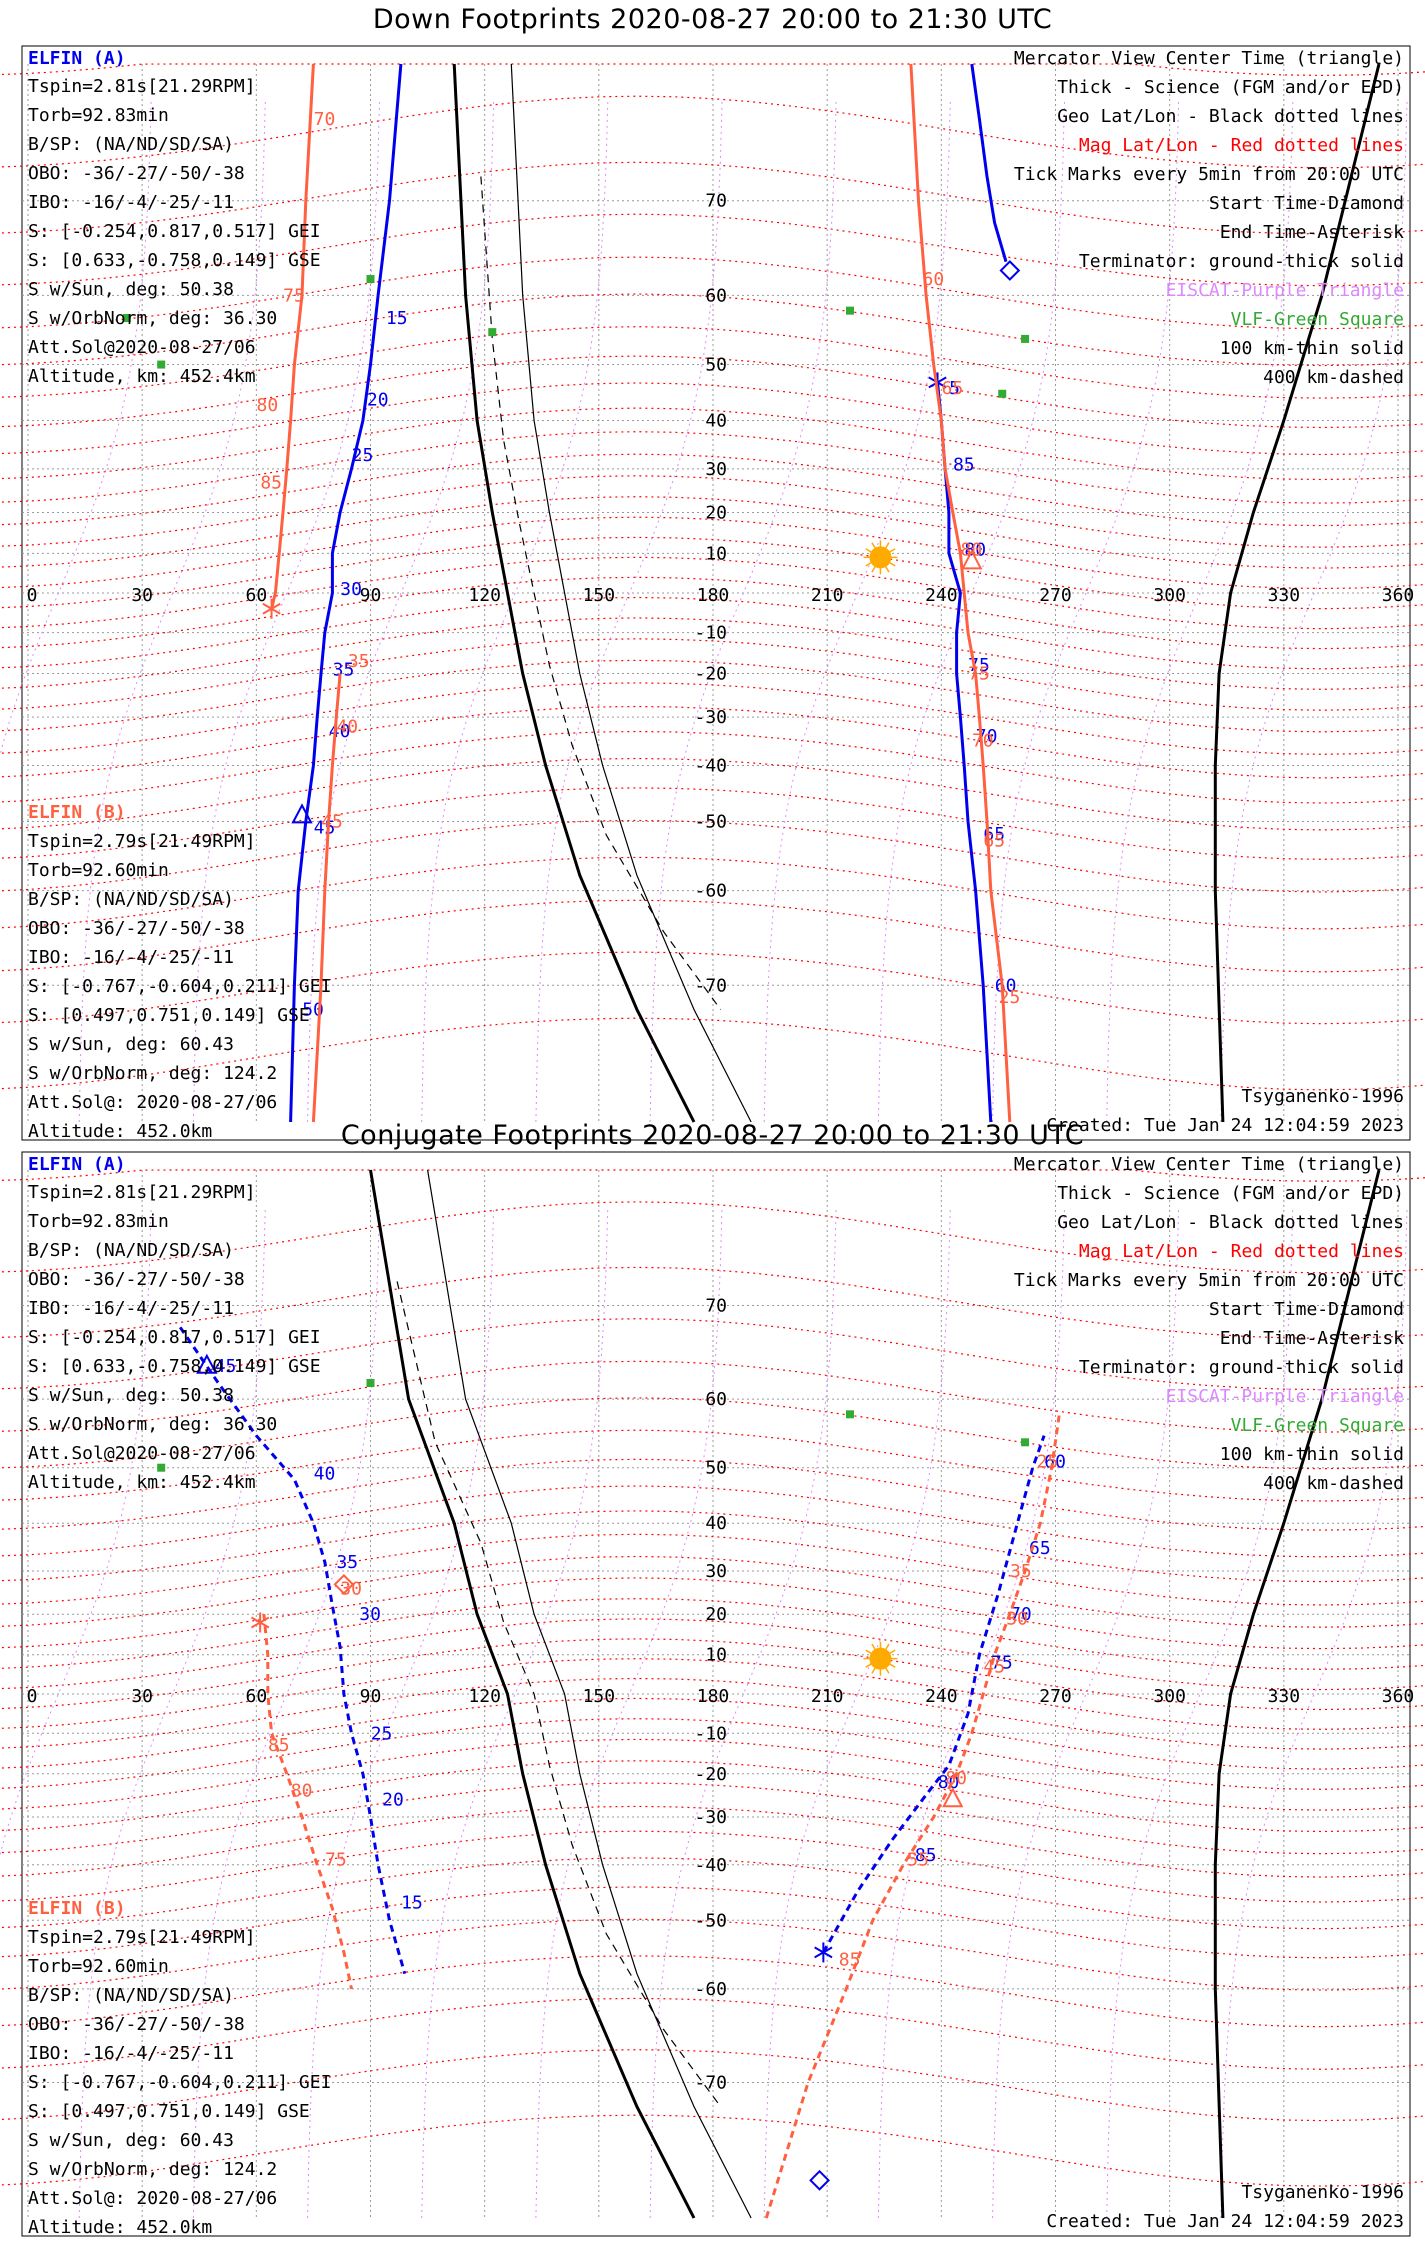 The height and width of the screenshot is (2250, 1425). Describe the element at coordinates (599, 1696) in the screenshot. I see `x-tick-label: 150` at that location.